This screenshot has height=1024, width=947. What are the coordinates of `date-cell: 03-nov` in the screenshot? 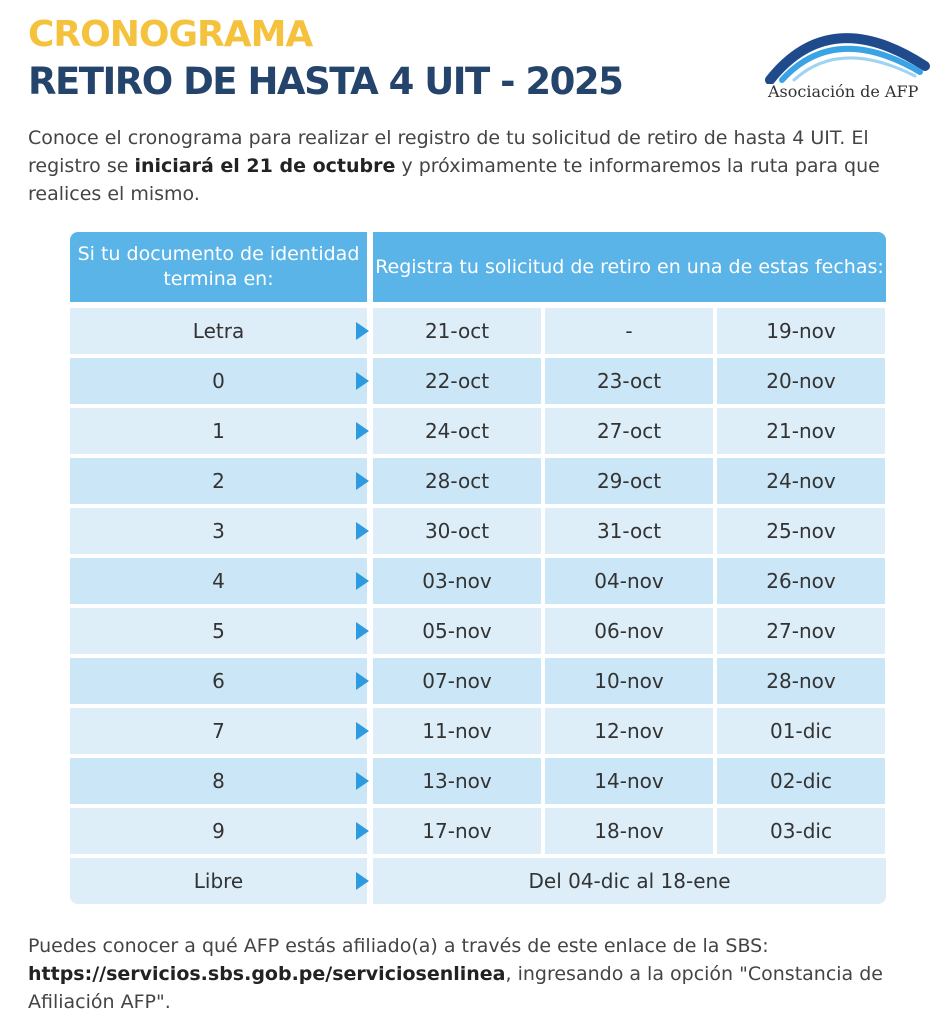 It's located at (457, 581).